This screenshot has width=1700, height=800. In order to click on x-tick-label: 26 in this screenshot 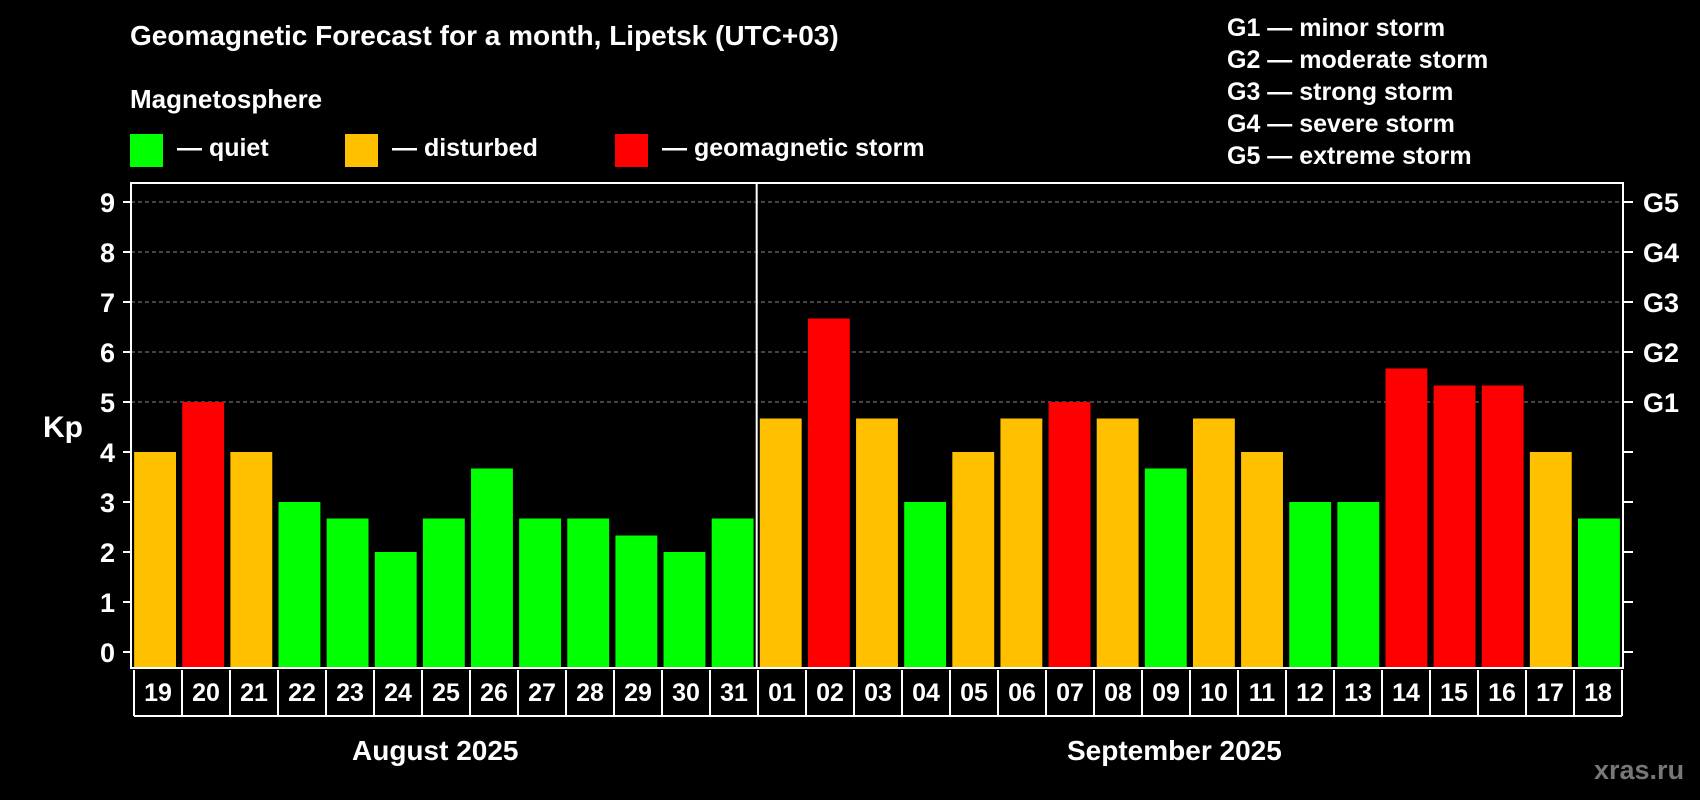, I will do `click(494, 693)`.